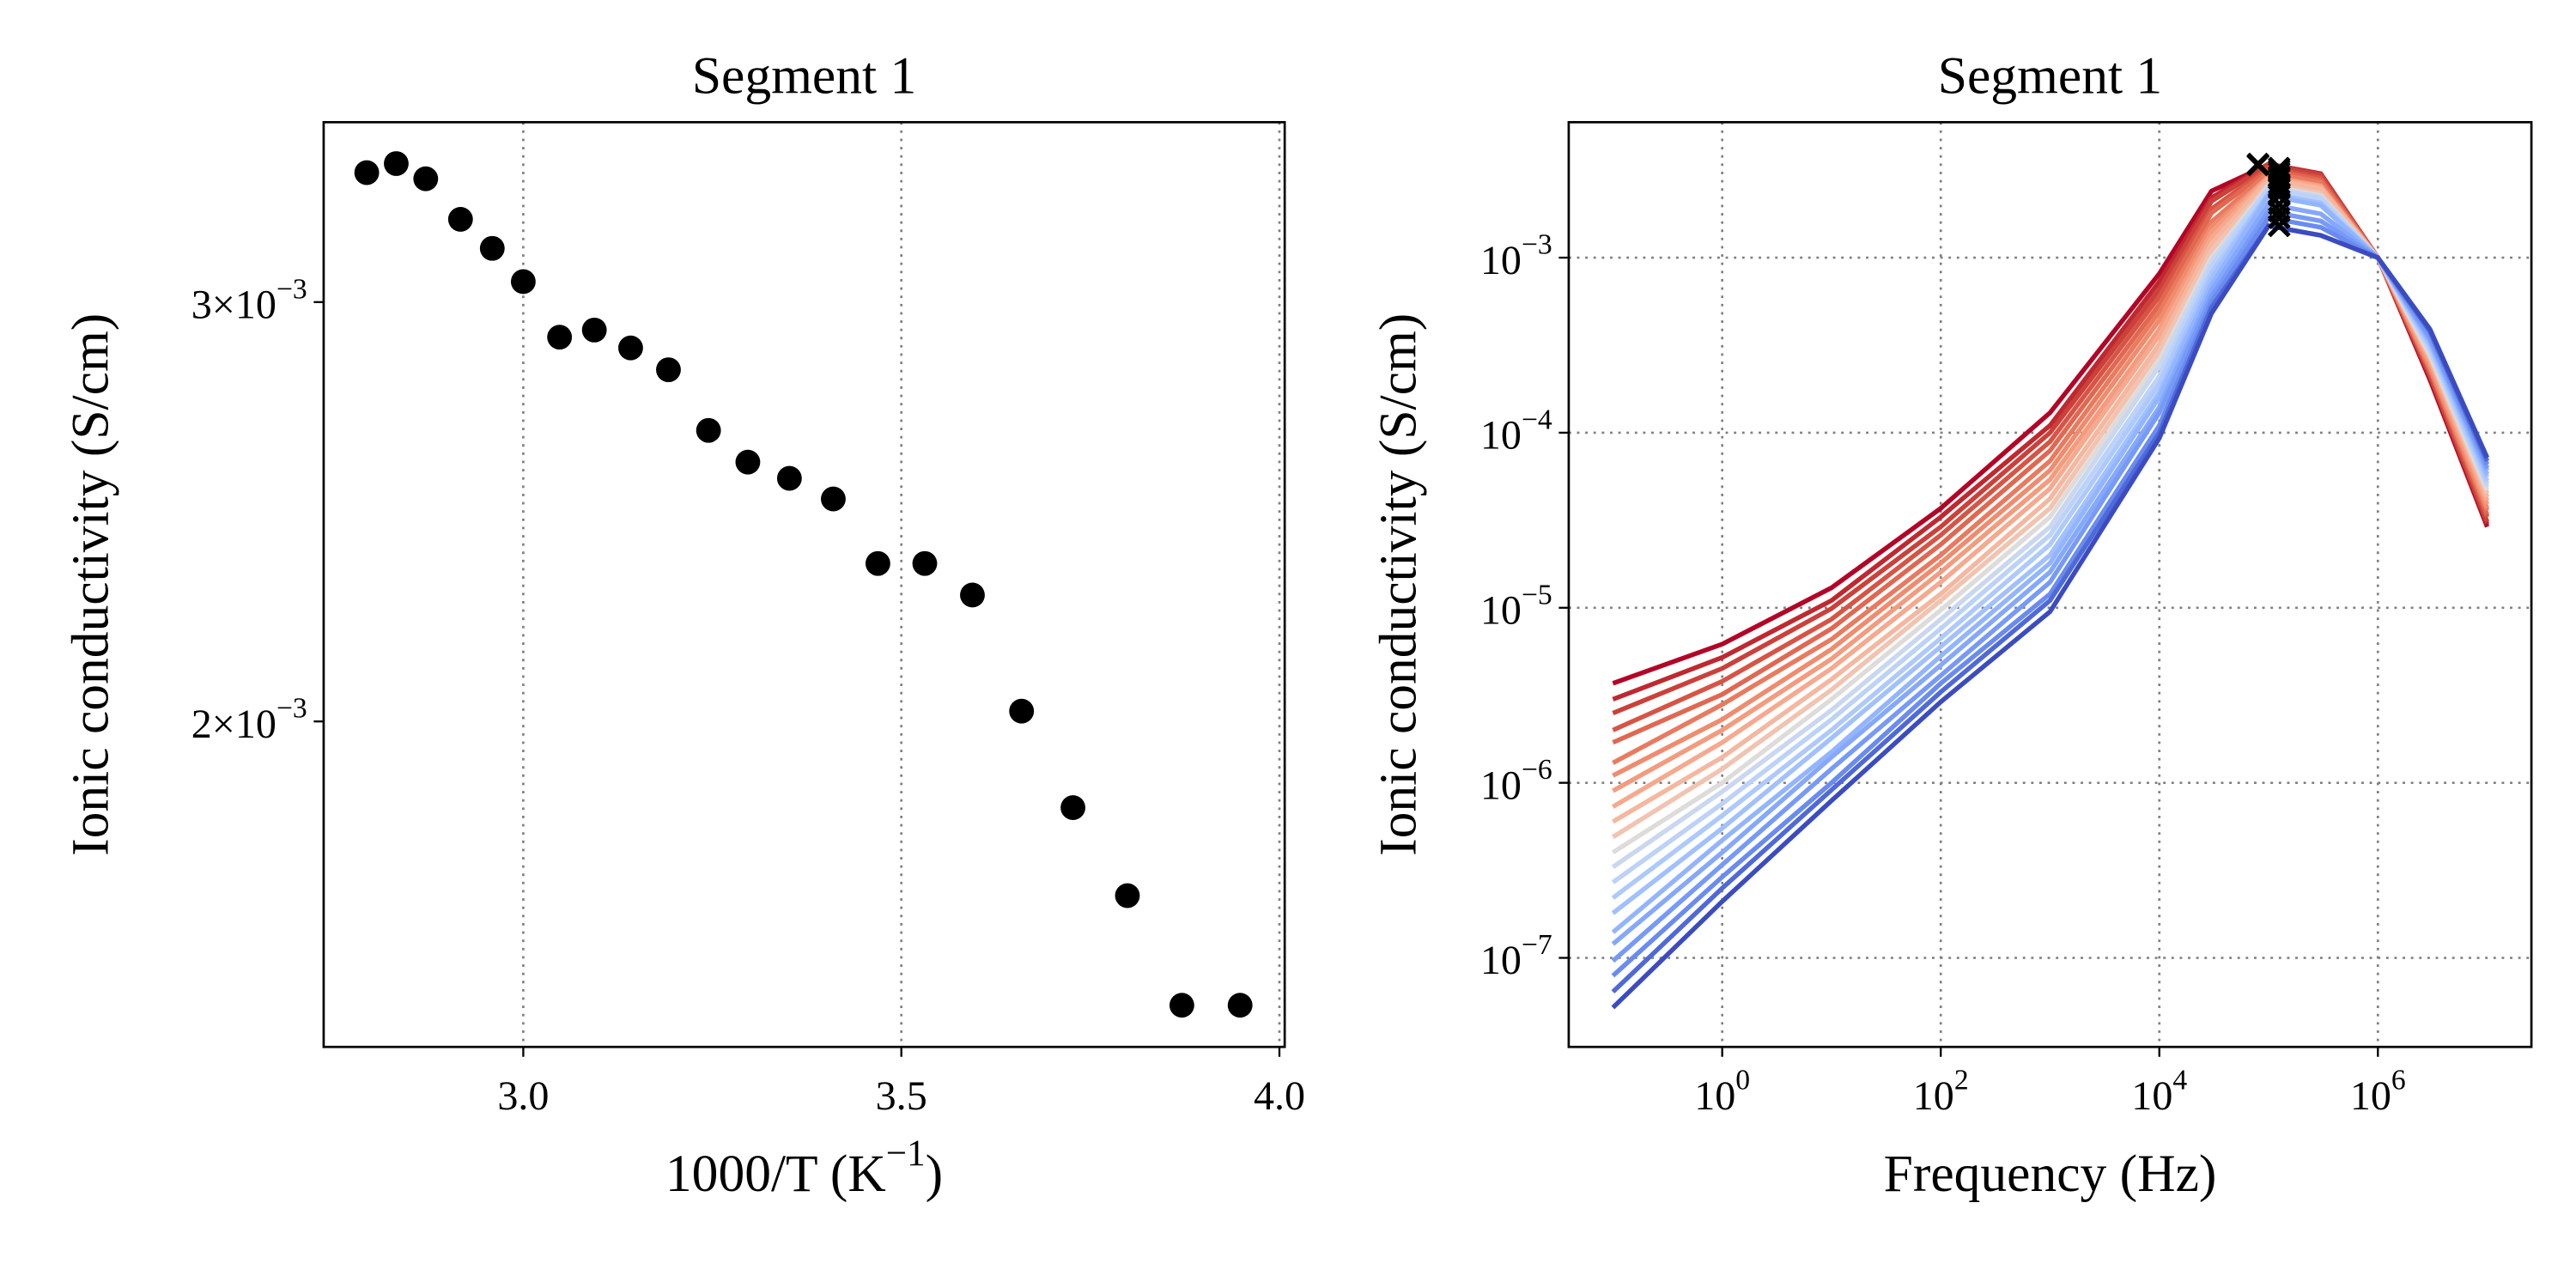 The image size is (2576, 1288). I want to click on x-tick-label: 3.0, so click(523, 1096).